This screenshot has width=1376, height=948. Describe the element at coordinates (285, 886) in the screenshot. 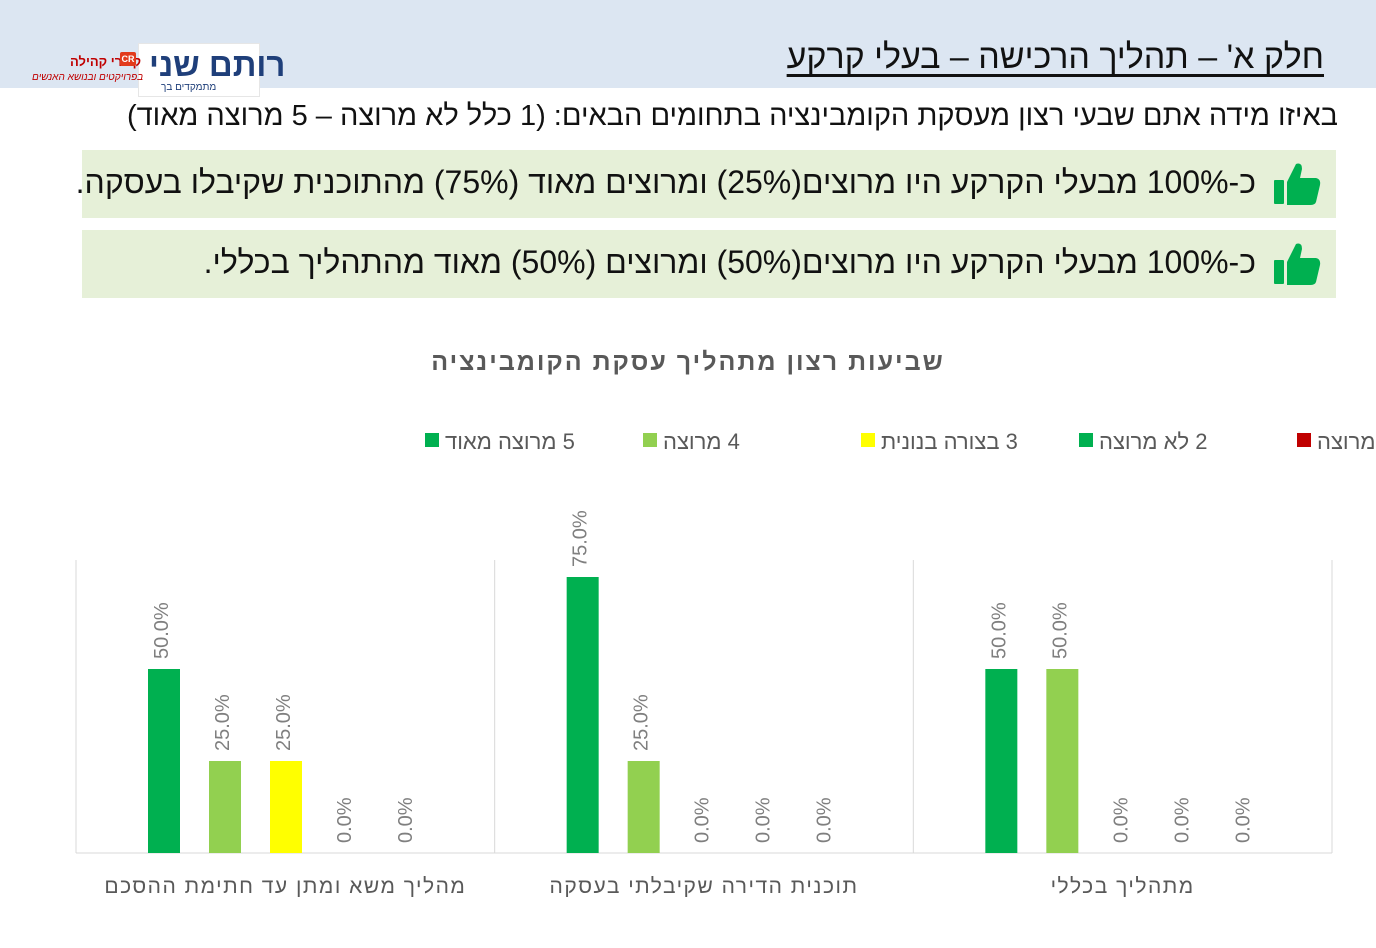

I see `category-label: מהליך משא ומתן עד חתימת ההסכם` at that location.